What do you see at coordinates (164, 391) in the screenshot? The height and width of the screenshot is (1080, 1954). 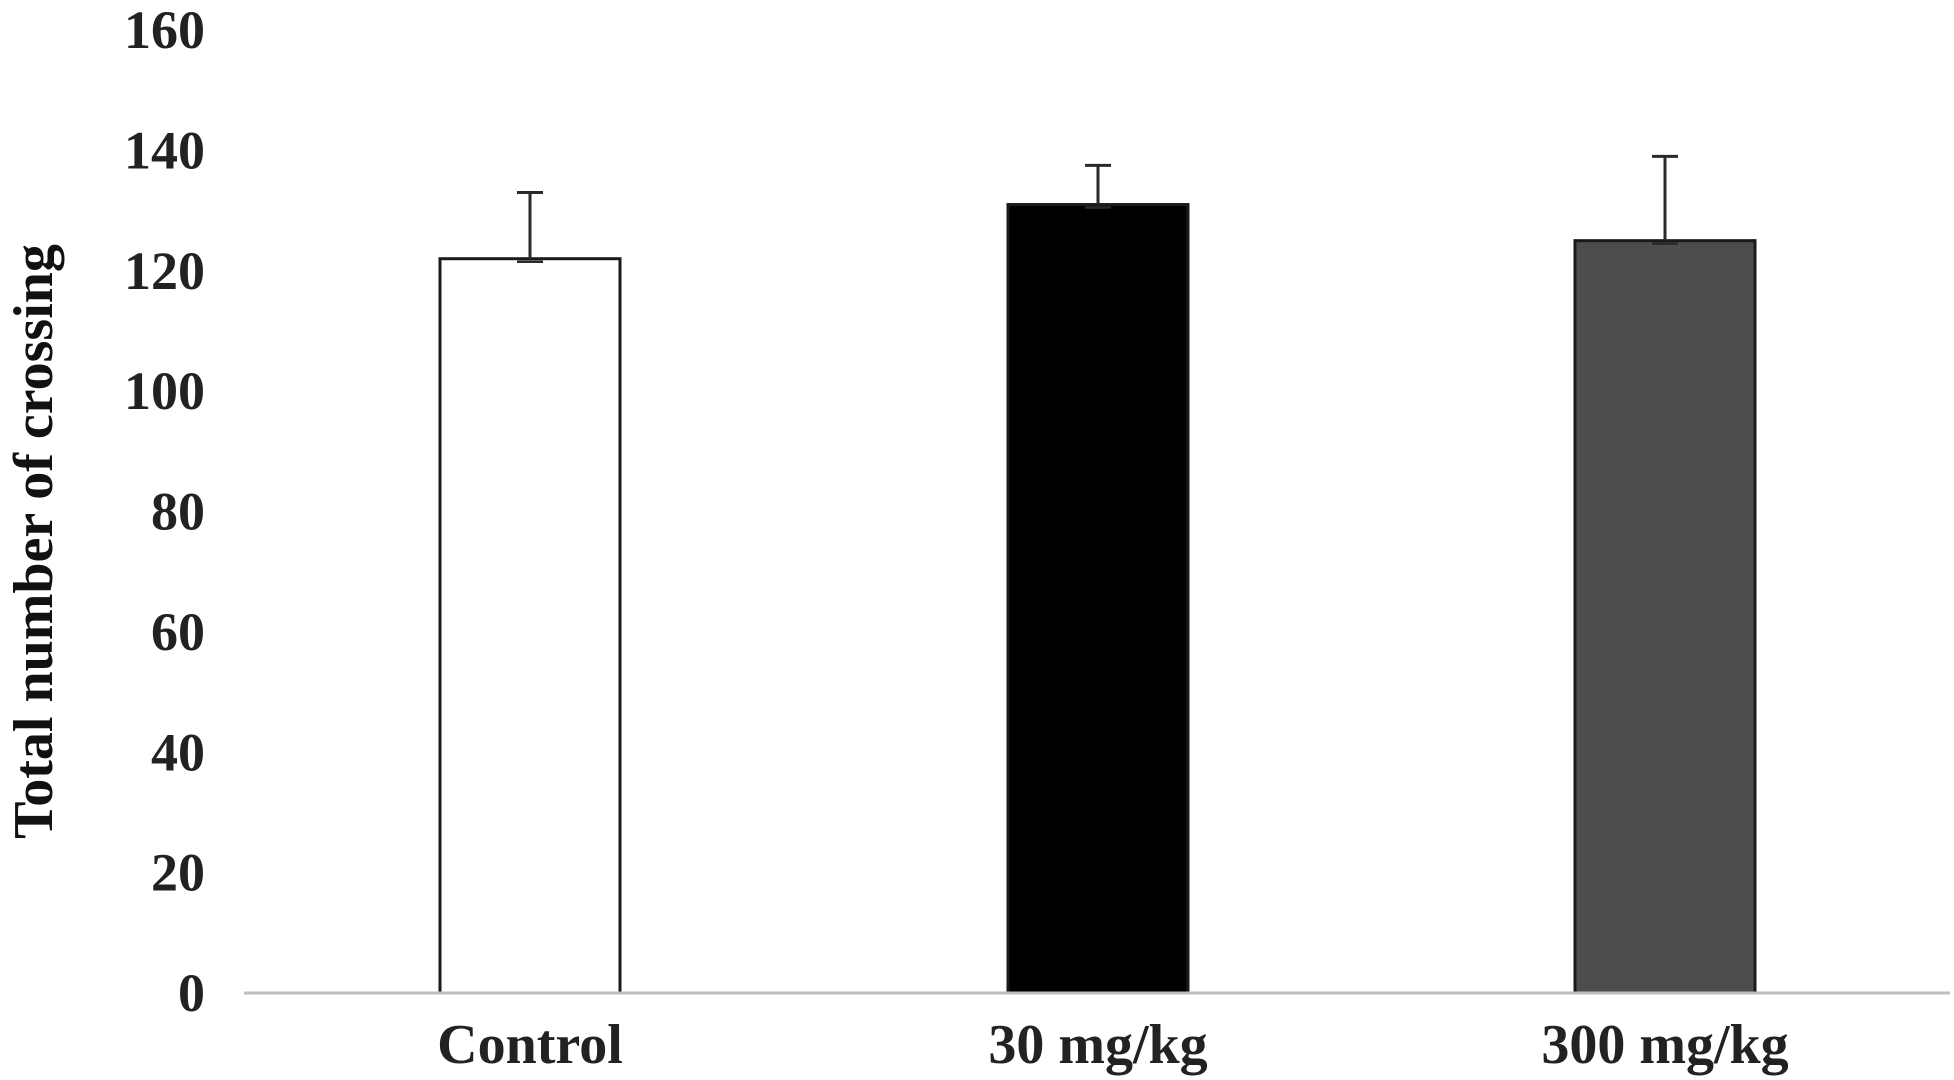 I see `y-tick-label: 100` at bounding box center [164, 391].